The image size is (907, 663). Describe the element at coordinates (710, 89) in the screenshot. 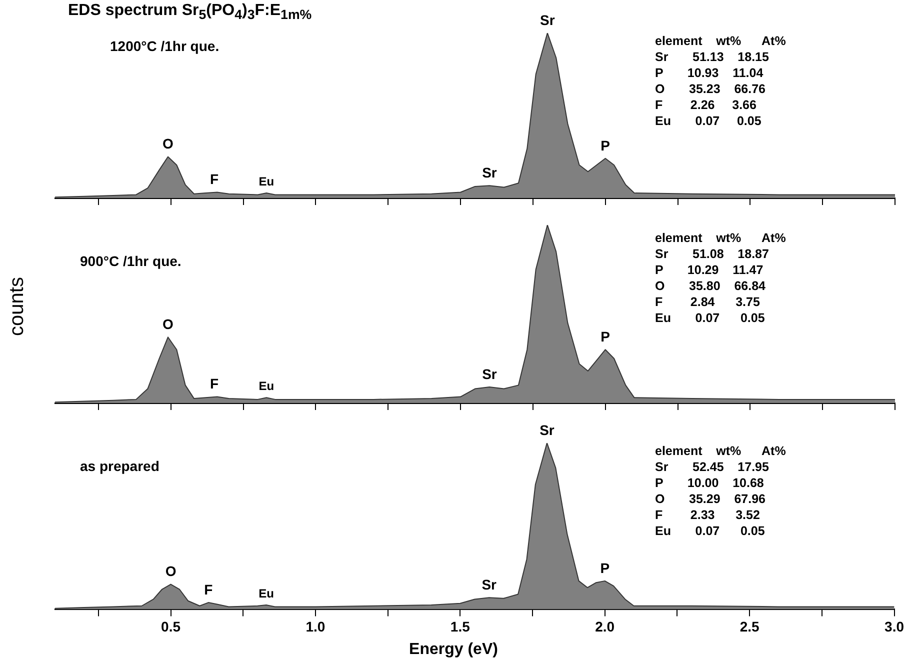

I see `annotation: O 35.23 66.76` at that location.